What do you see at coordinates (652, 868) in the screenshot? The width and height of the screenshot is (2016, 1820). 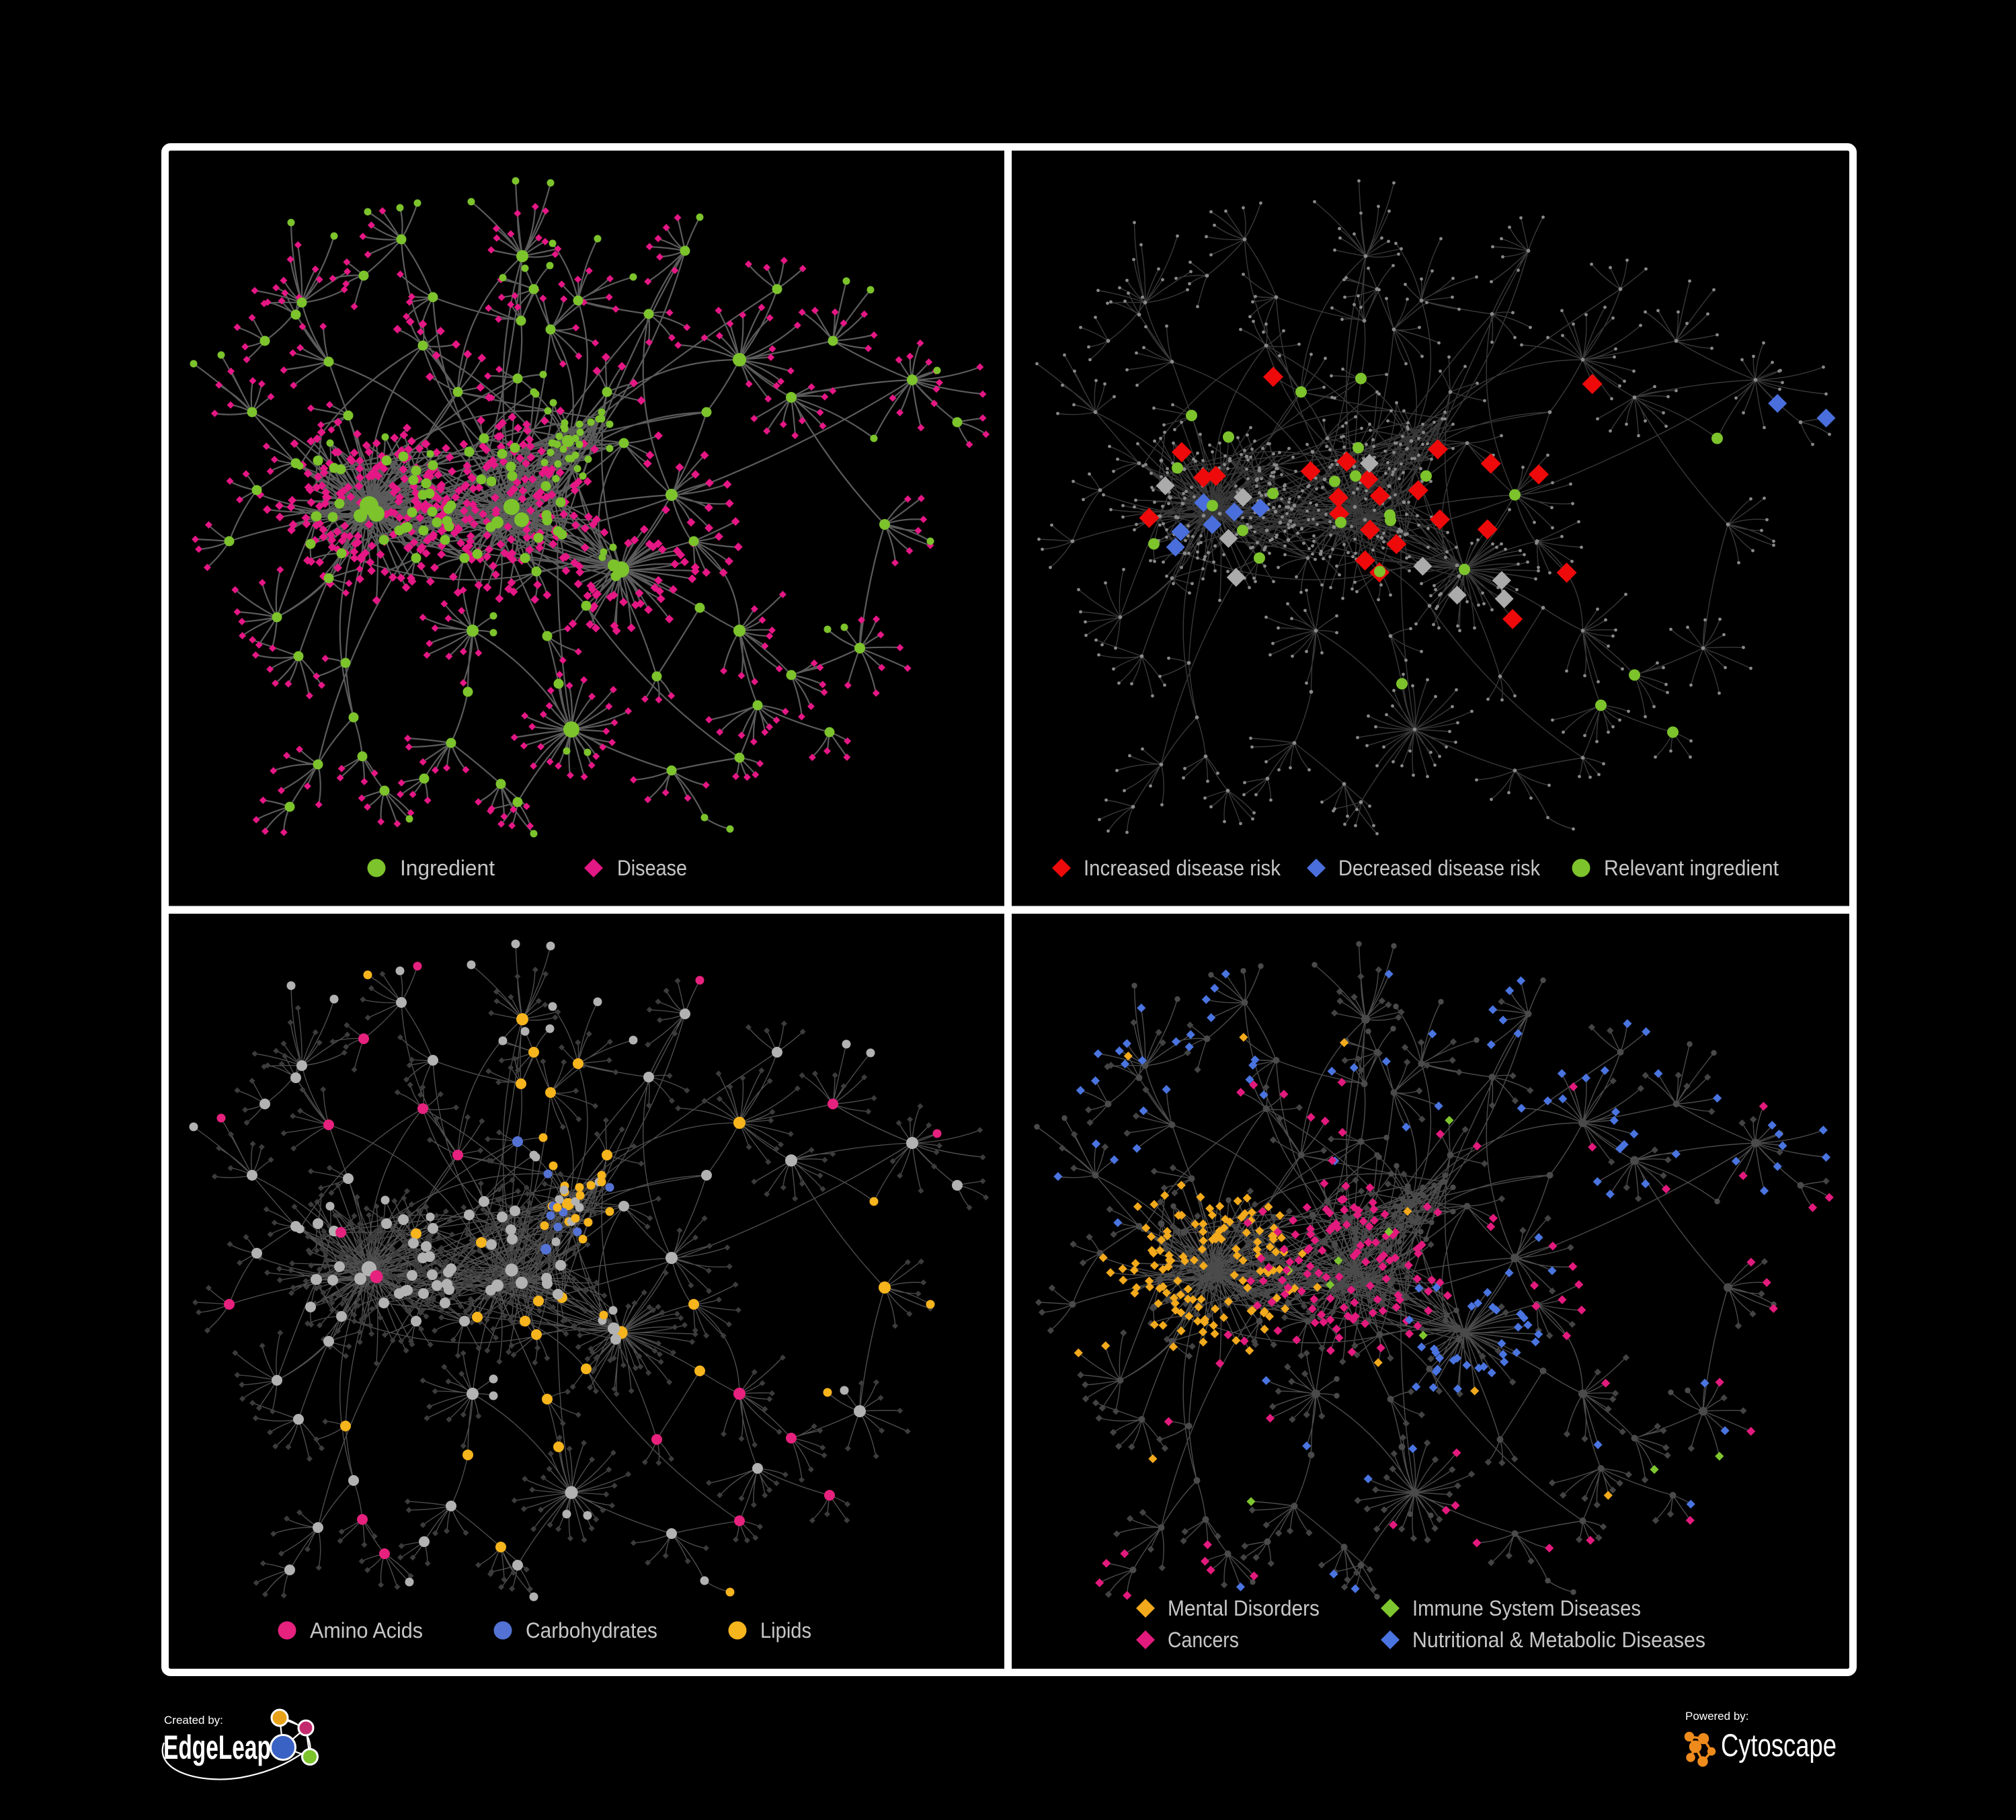 I see `svg-text: Disease` at bounding box center [652, 868].